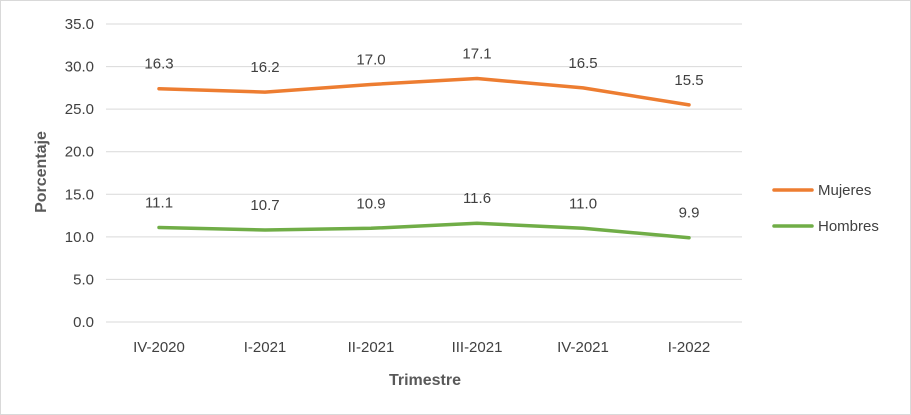  Describe the element at coordinates (264, 205) in the screenshot. I see `data-label-hombres: 10.7` at that location.